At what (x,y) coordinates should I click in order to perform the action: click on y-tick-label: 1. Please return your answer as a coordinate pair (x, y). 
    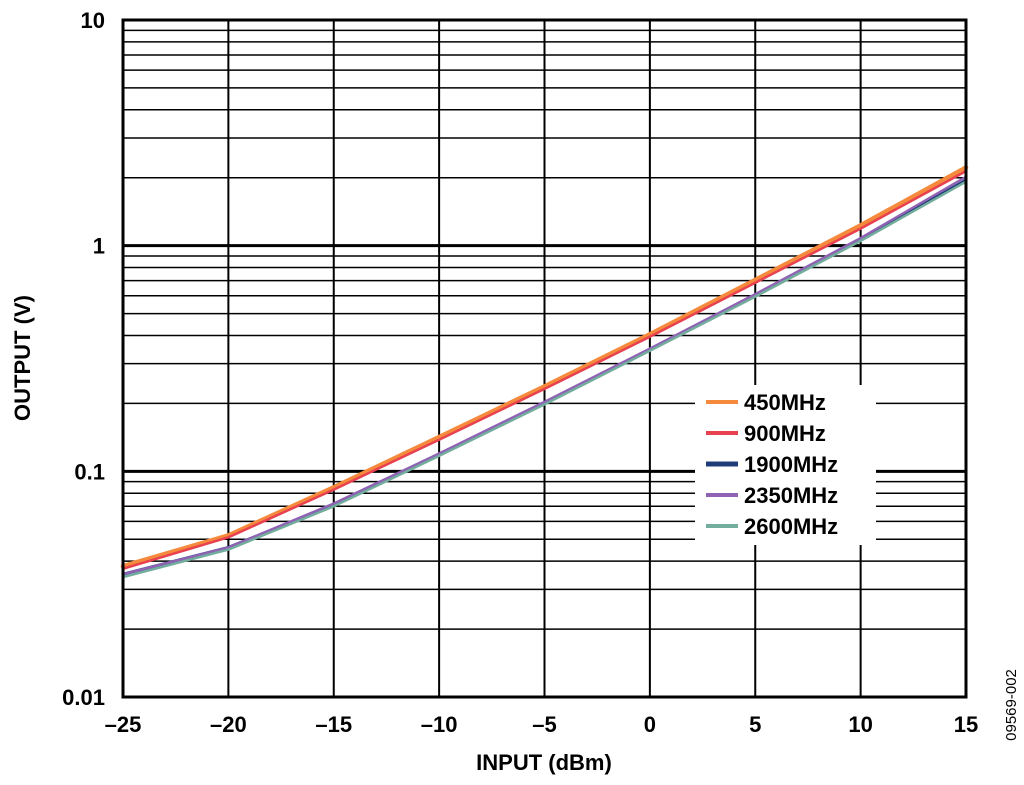
    Looking at the image, I should click on (99, 246).